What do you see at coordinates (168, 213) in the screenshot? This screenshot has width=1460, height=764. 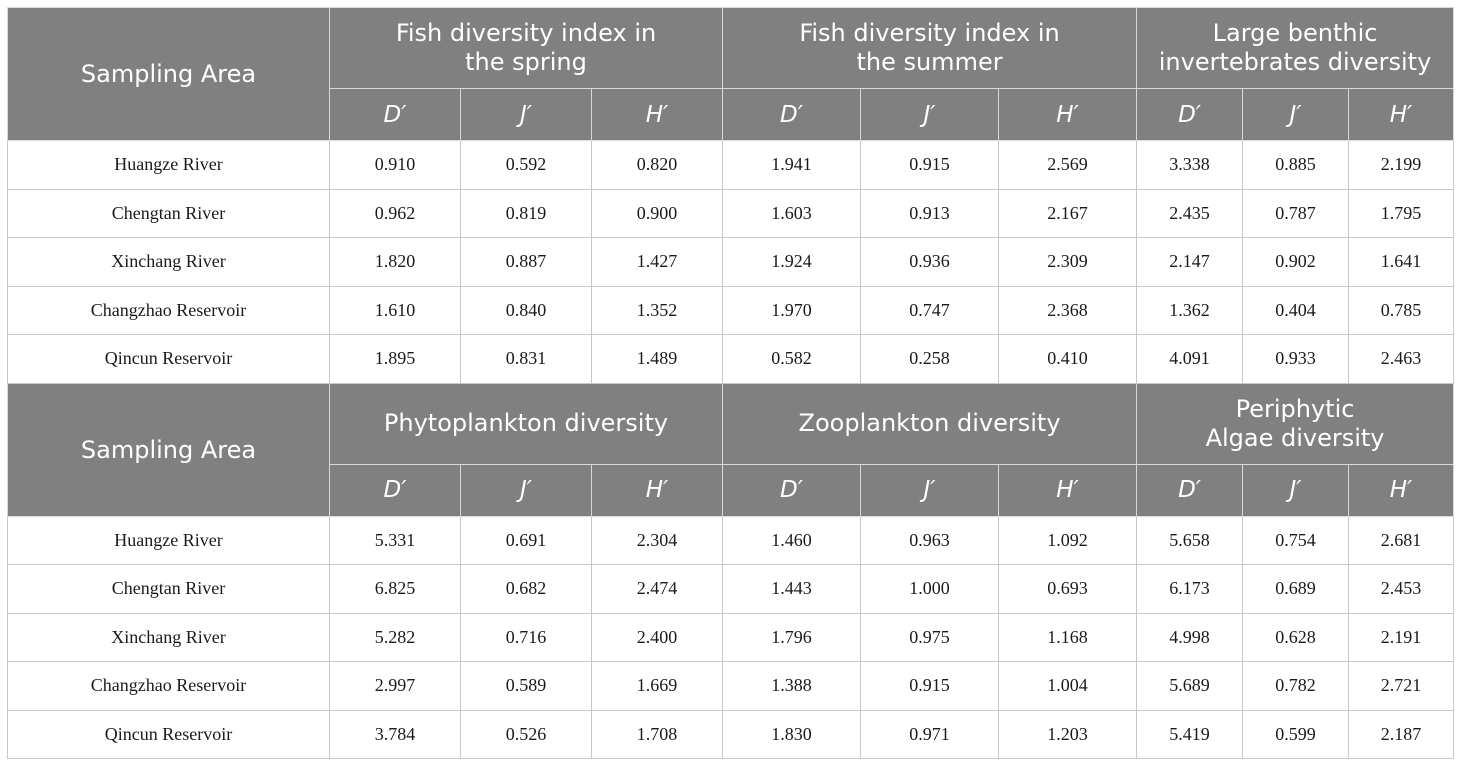 I see `sampling-area-cell: Chengtan River` at bounding box center [168, 213].